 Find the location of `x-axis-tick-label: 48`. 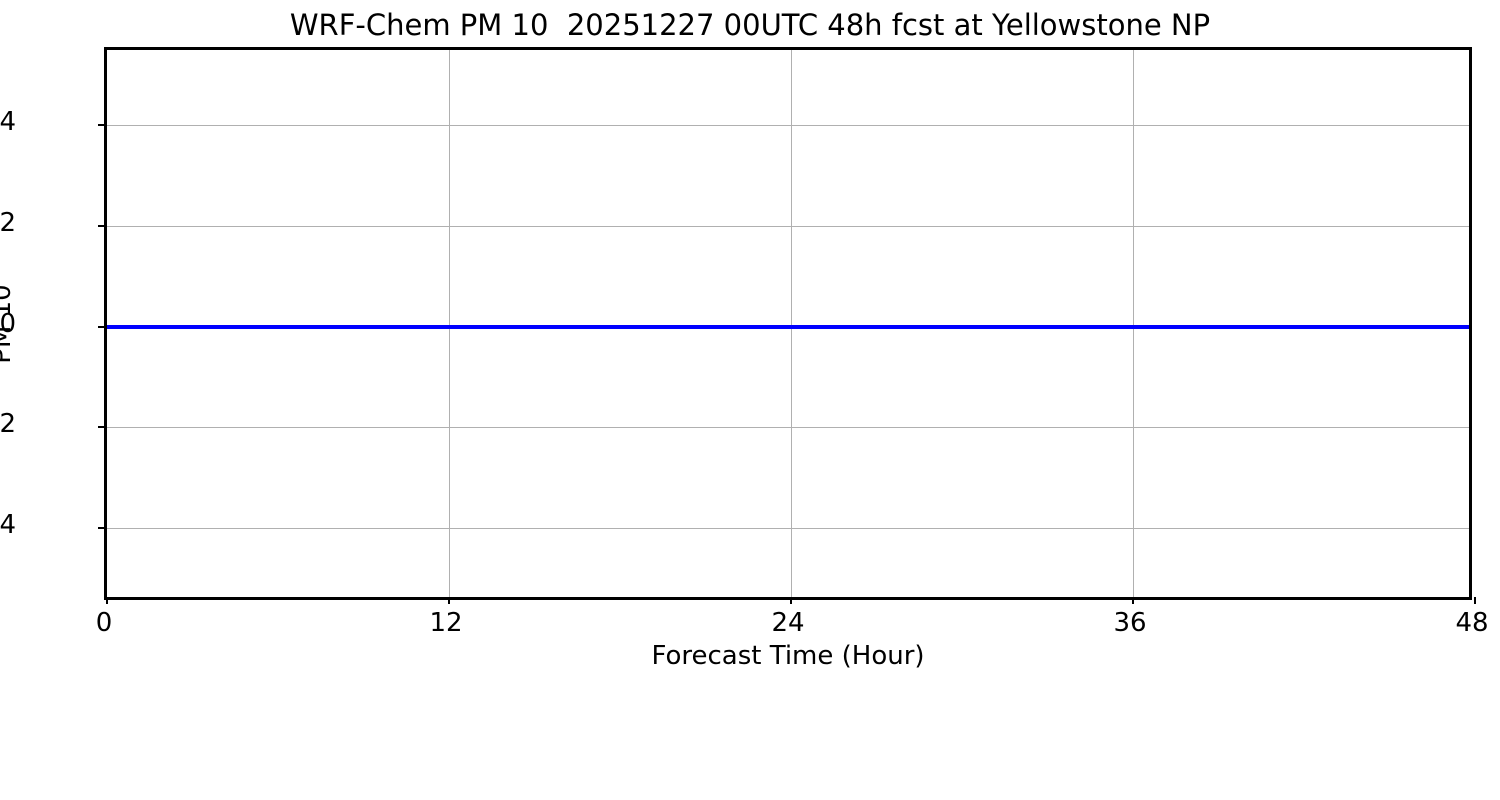

x-axis-tick-label: 48 is located at coordinates (1472, 623).